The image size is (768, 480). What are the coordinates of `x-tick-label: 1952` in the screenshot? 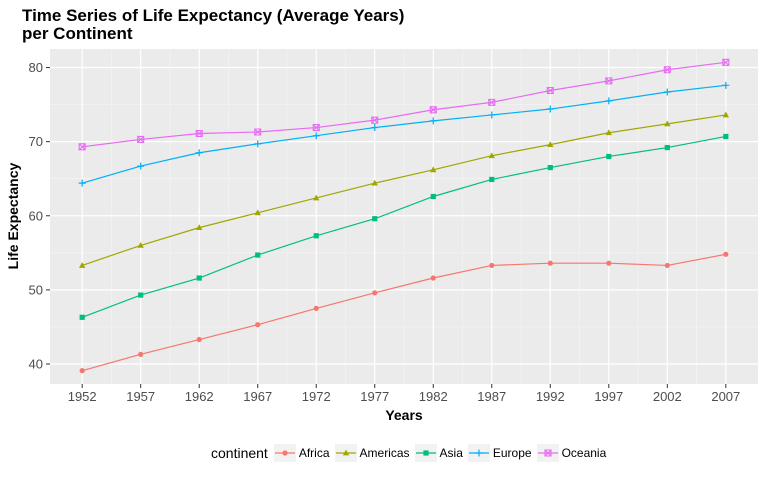 It's located at (82, 396).